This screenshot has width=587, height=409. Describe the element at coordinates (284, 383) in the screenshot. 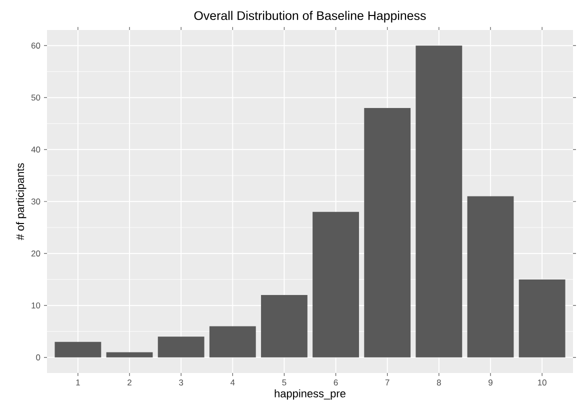

I see `x-tick-label: 5` at that location.